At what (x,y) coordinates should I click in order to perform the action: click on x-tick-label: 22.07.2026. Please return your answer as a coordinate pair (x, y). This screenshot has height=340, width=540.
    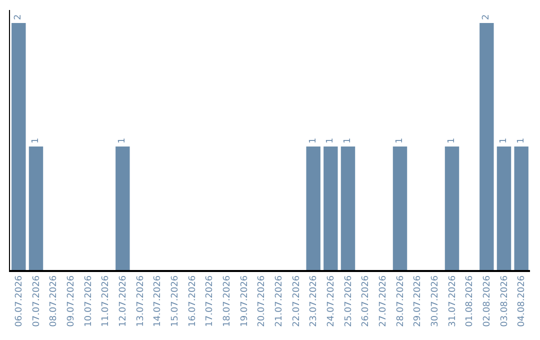
    Looking at the image, I should click on (297, 301).